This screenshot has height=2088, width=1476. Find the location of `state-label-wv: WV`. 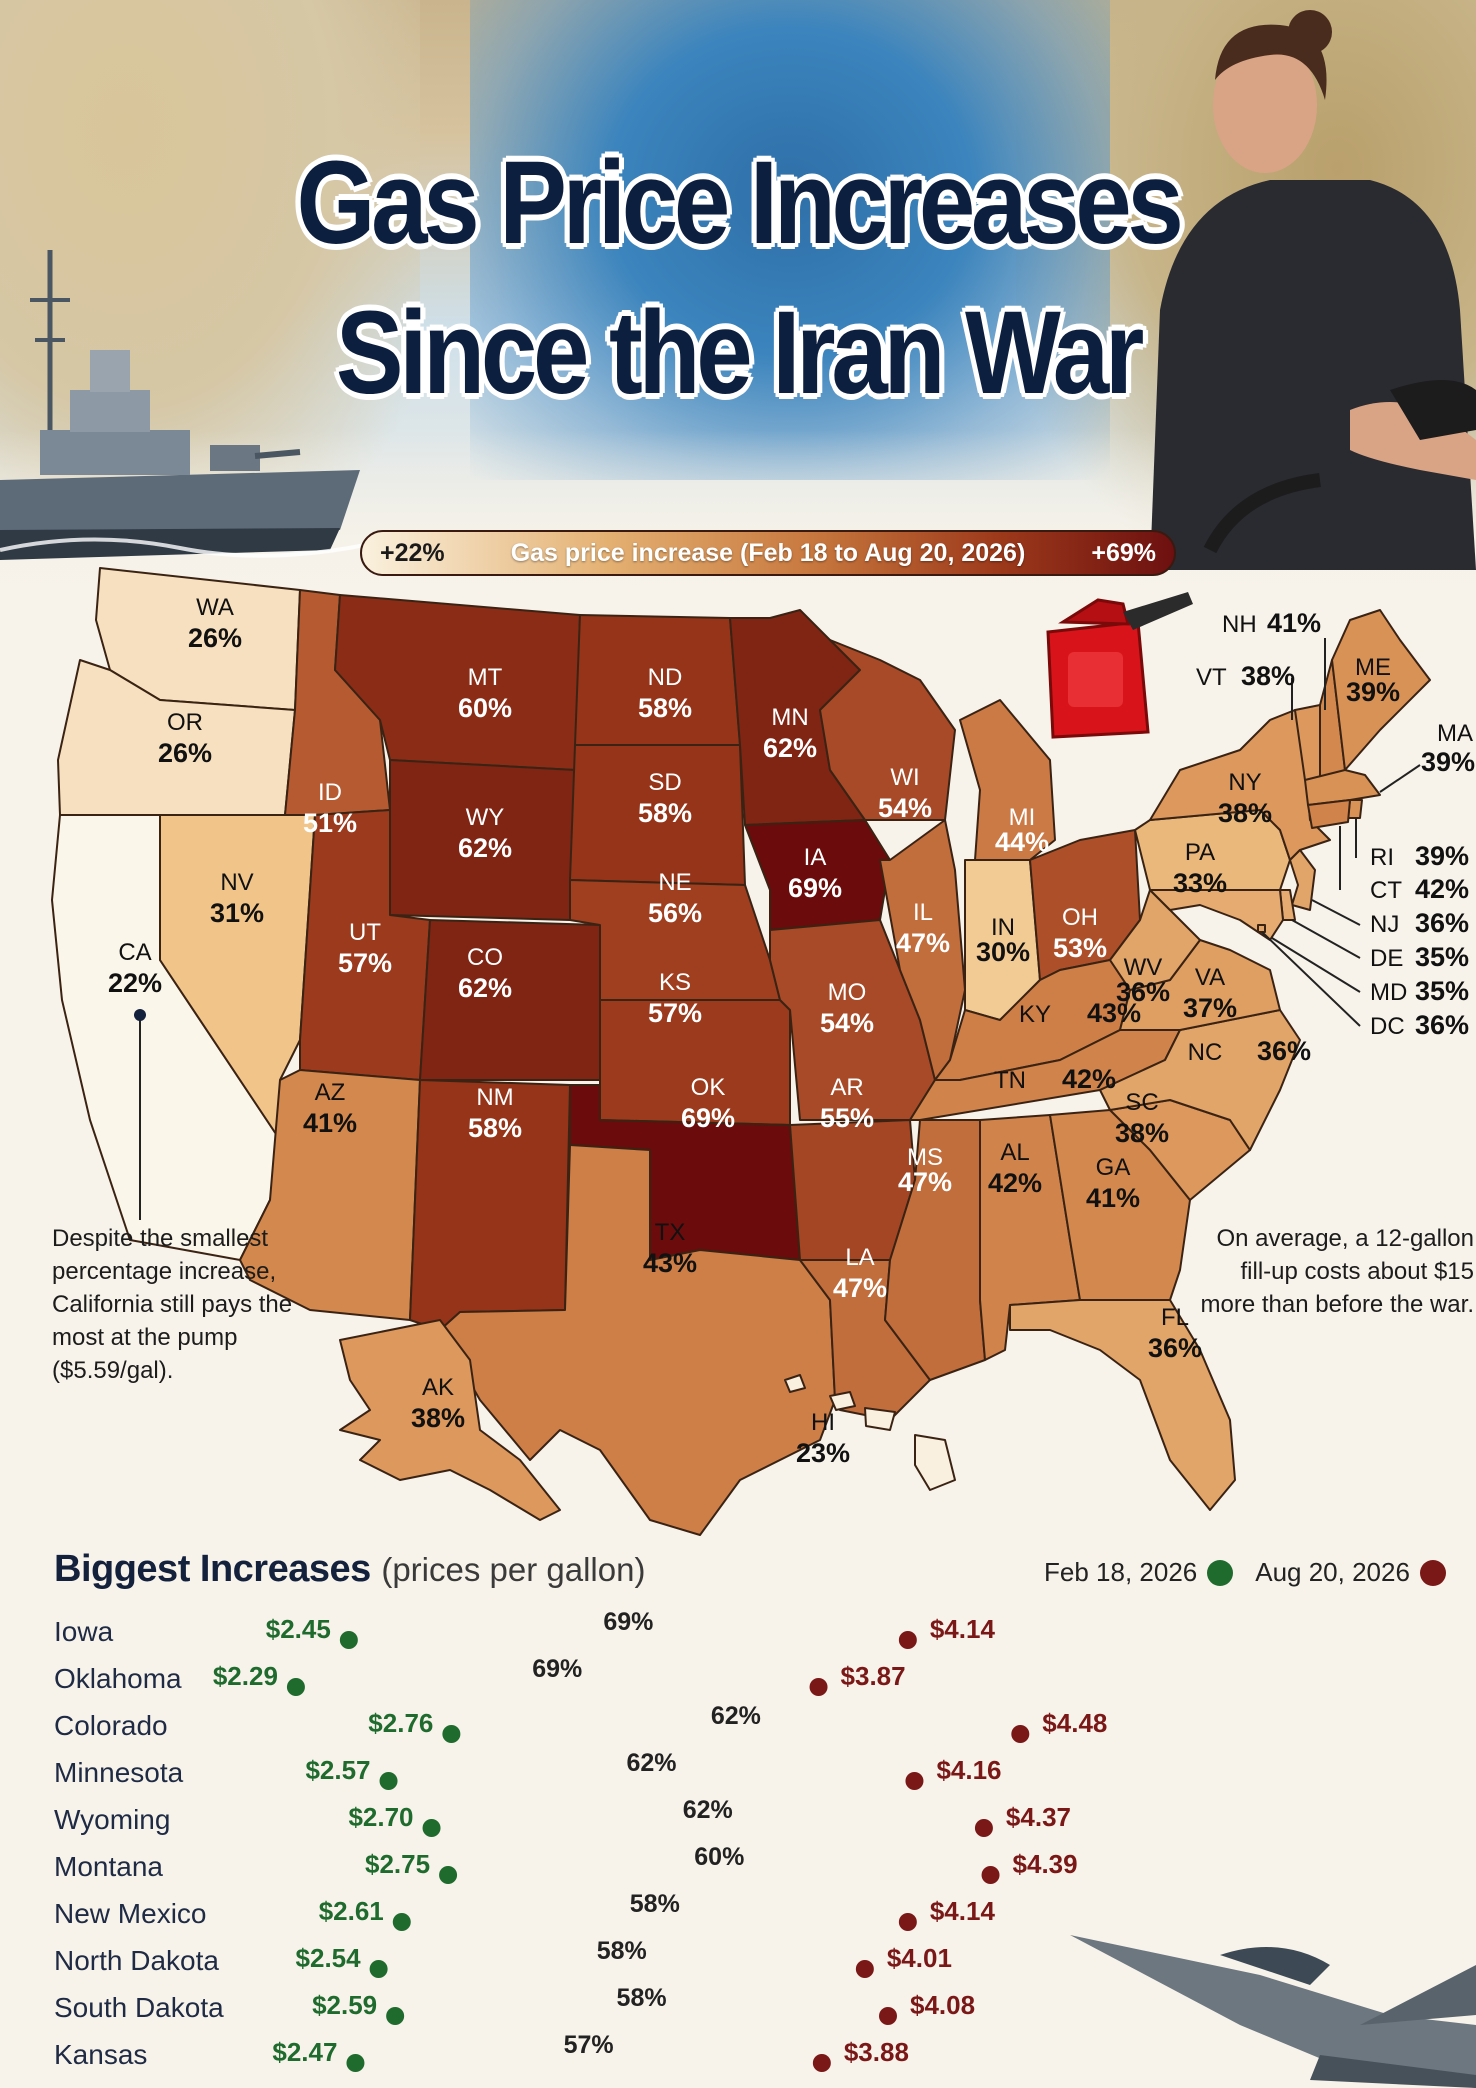

state-label-wv: WV is located at coordinates (1143, 967).